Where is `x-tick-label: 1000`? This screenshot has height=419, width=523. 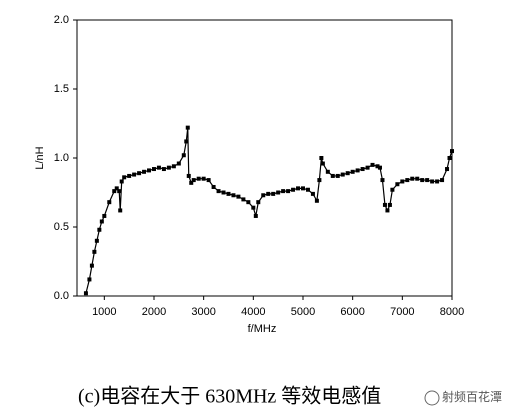 x-tick-label: 1000 is located at coordinates (104, 312).